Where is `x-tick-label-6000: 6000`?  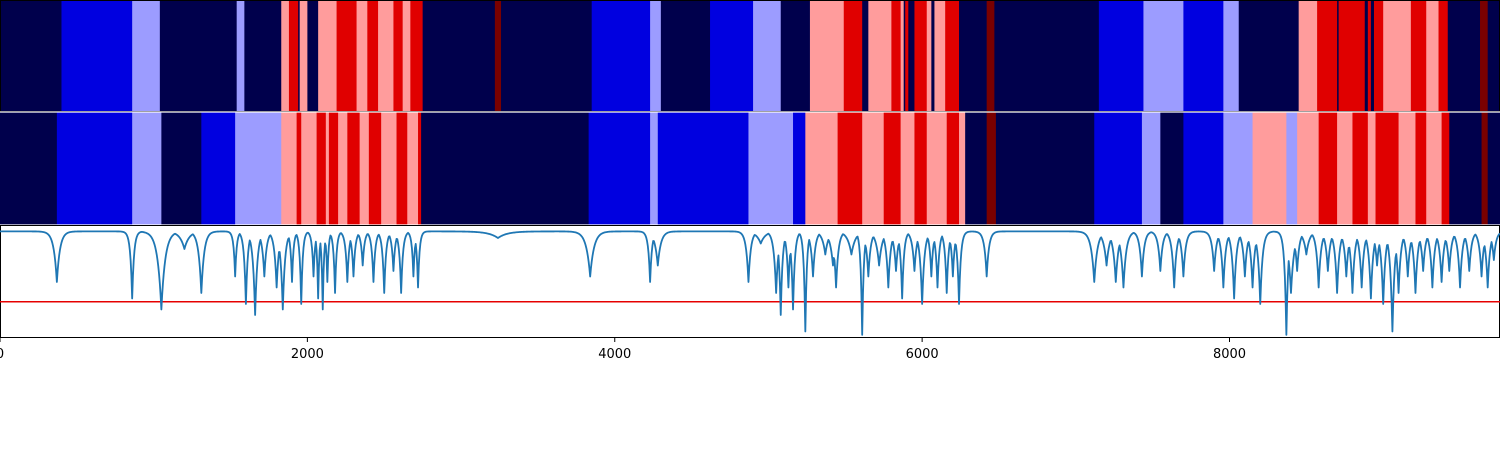
x-tick-label-6000: 6000 is located at coordinates (922, 354).